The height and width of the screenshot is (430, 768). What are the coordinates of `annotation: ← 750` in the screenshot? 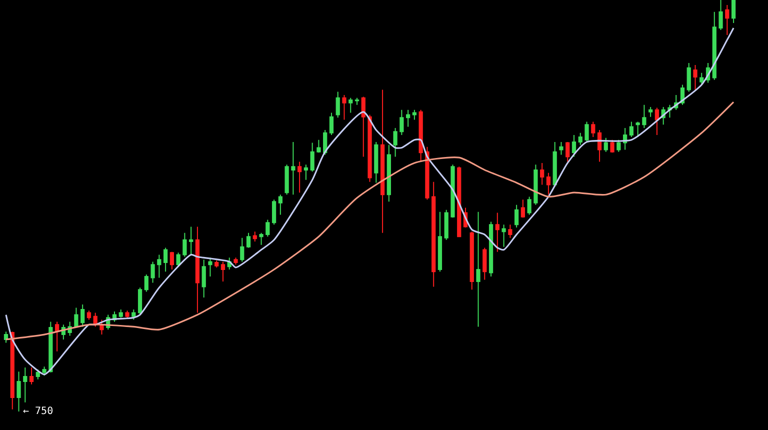 It's located at (38, 411).